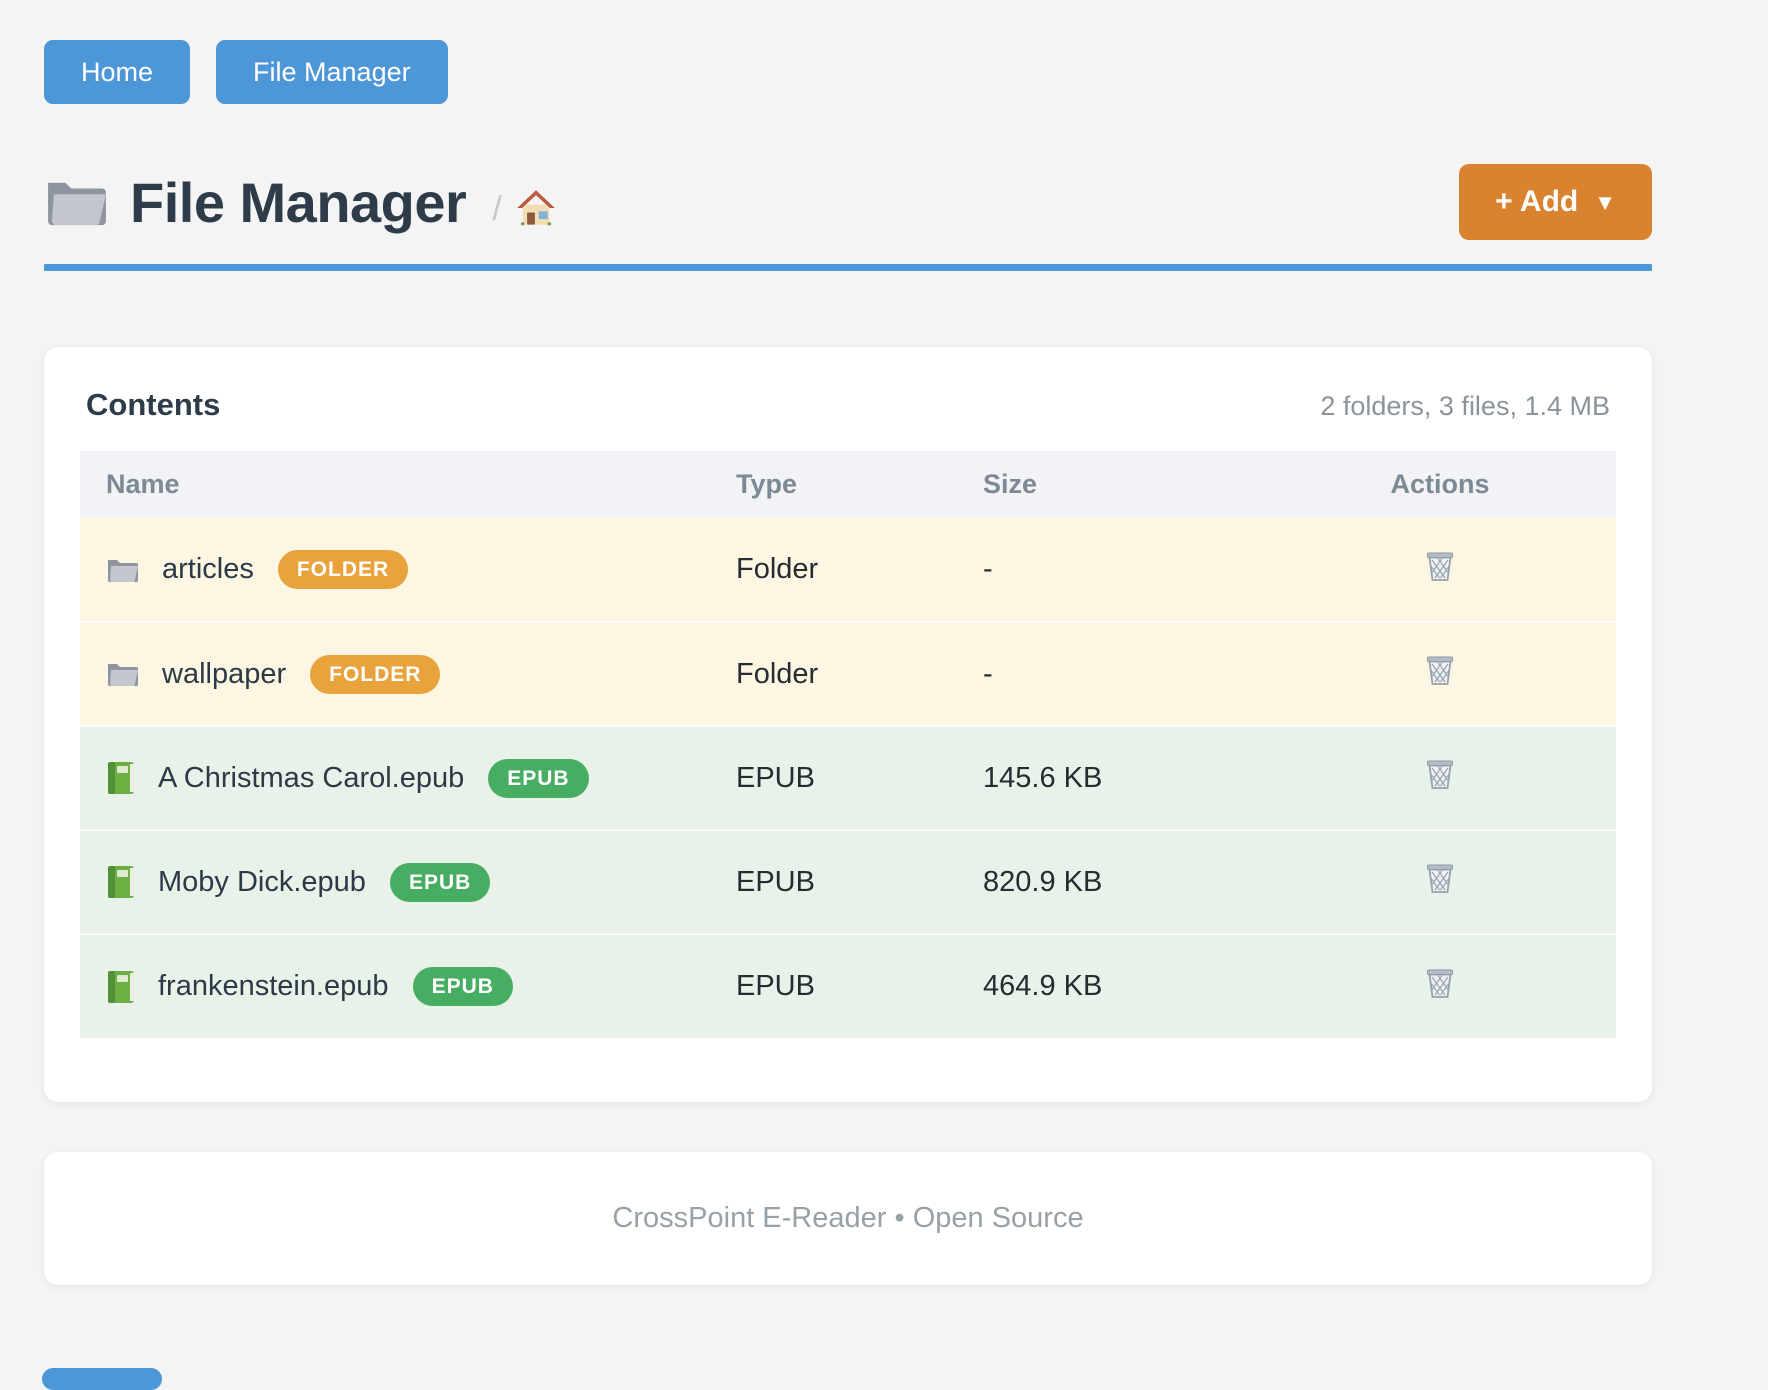 This screenshot has width=1768, height=1390. What do you see at coordinates (767, 484) in the screenshot?
I see `column-header-type: Type` at bounding box center [767, 484].